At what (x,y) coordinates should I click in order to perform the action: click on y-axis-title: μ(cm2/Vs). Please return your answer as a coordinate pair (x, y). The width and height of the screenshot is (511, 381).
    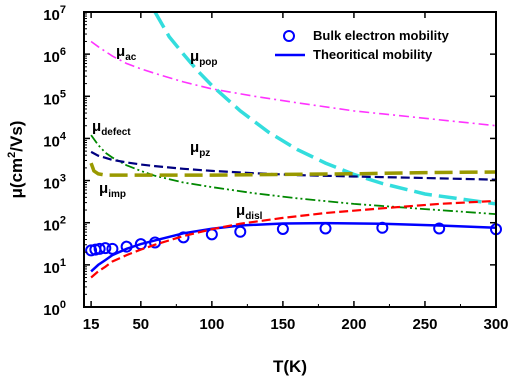
    Looking at the image, I should click on (16, 160).